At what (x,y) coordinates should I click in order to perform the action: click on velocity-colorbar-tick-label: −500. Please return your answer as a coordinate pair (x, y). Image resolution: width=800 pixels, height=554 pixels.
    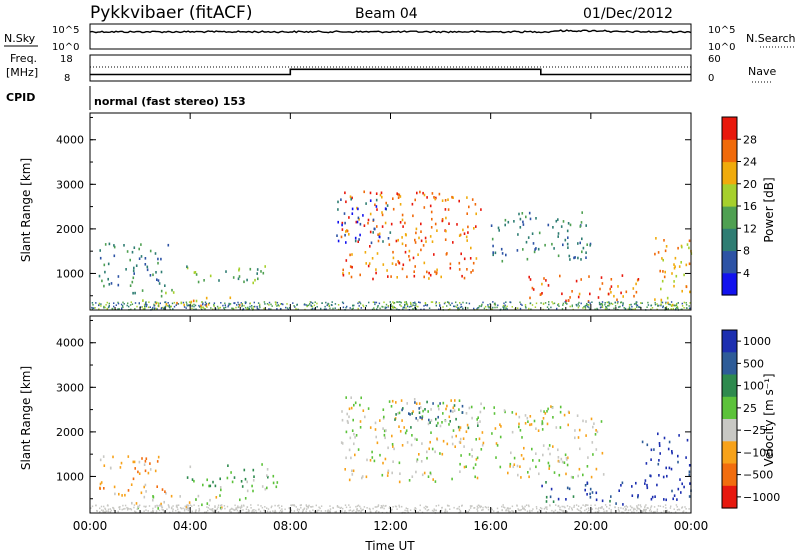
    Looking at the image, I should click on (758, 475).